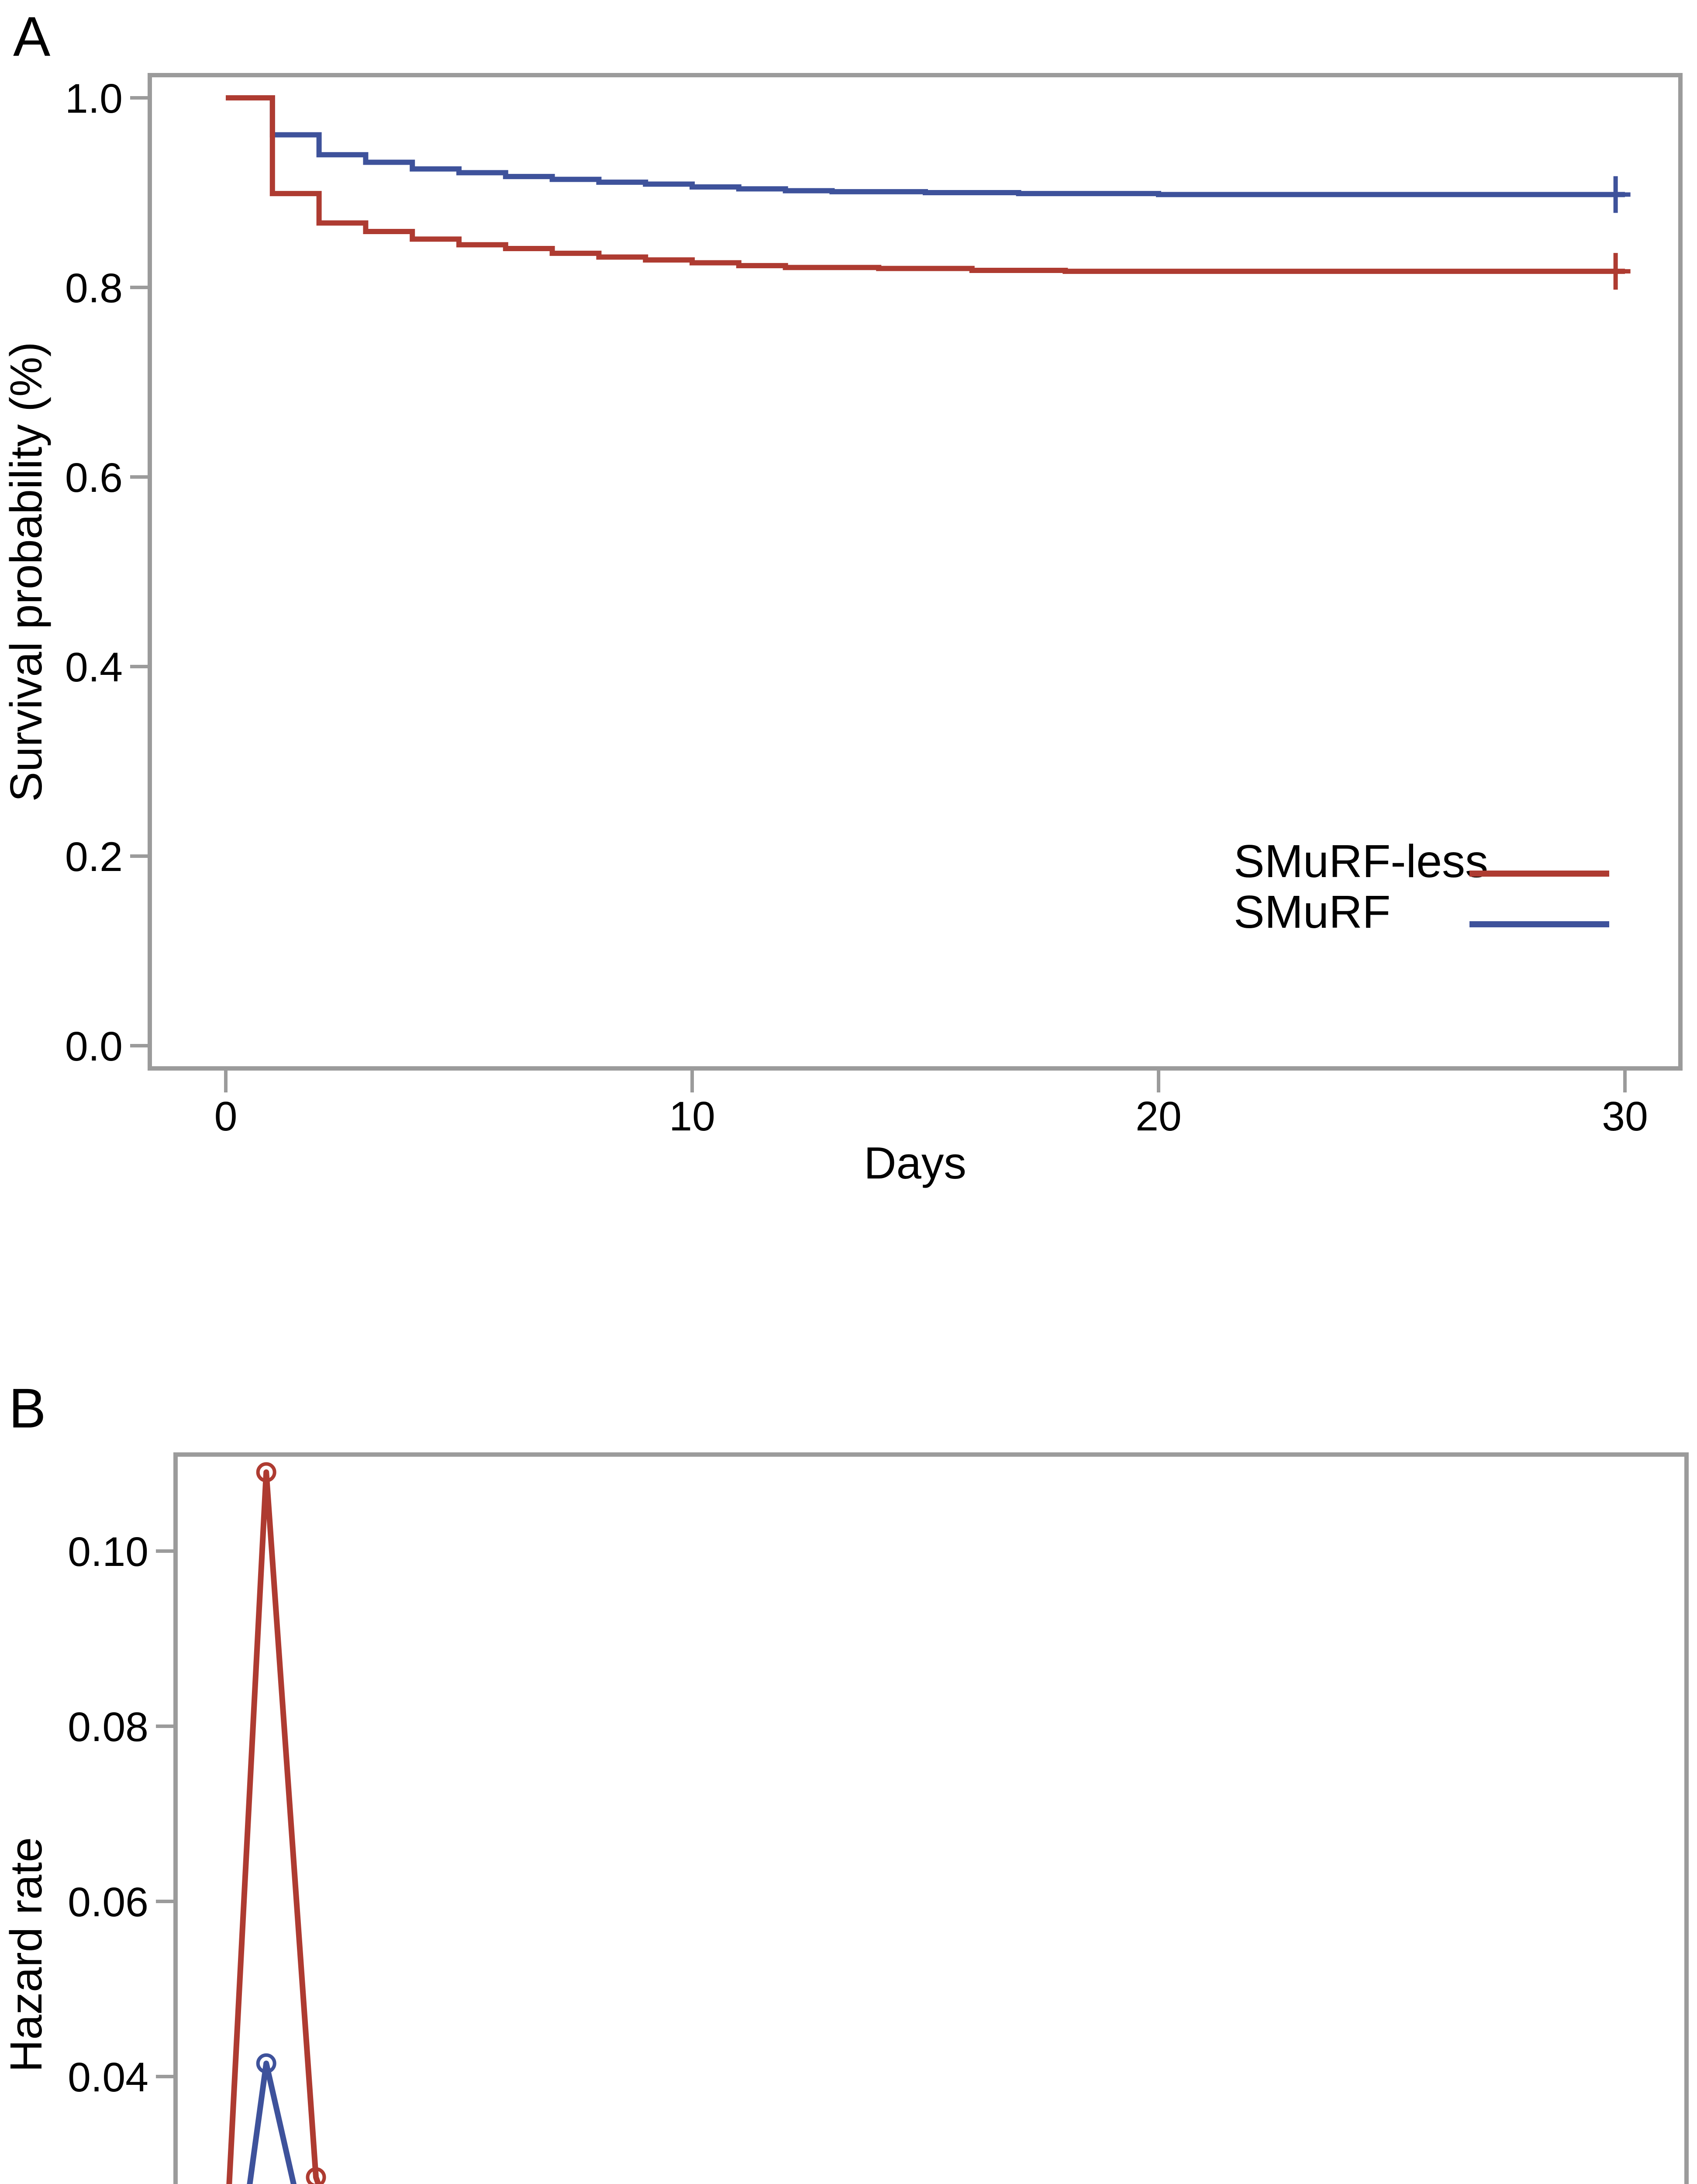 The width and height of the screenshot is (1697, 2184). I want to click on panel-letter-A: A, so click(32, 37).